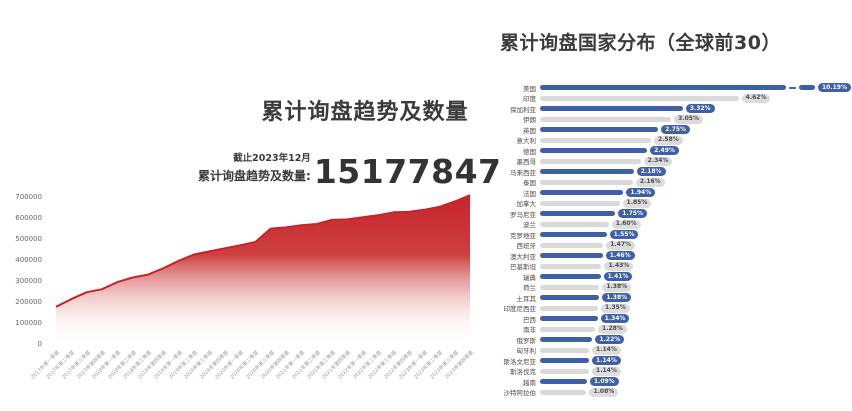 This screenshot has width=852, height=411. I want to click on country-row: 斯洛文尼亚 1.14%, so click(671, 361).